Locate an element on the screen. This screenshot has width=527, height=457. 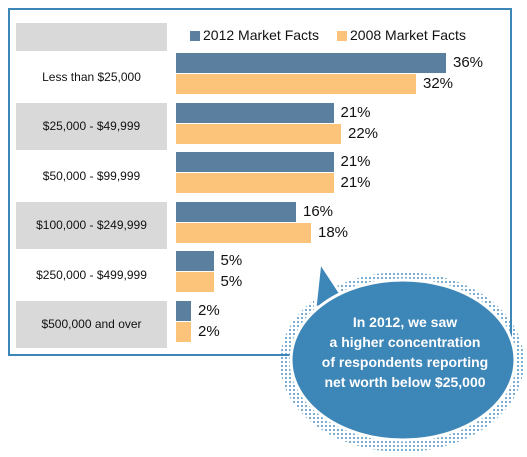
data-label-2008: 32% is located at coordinates (438, 83).